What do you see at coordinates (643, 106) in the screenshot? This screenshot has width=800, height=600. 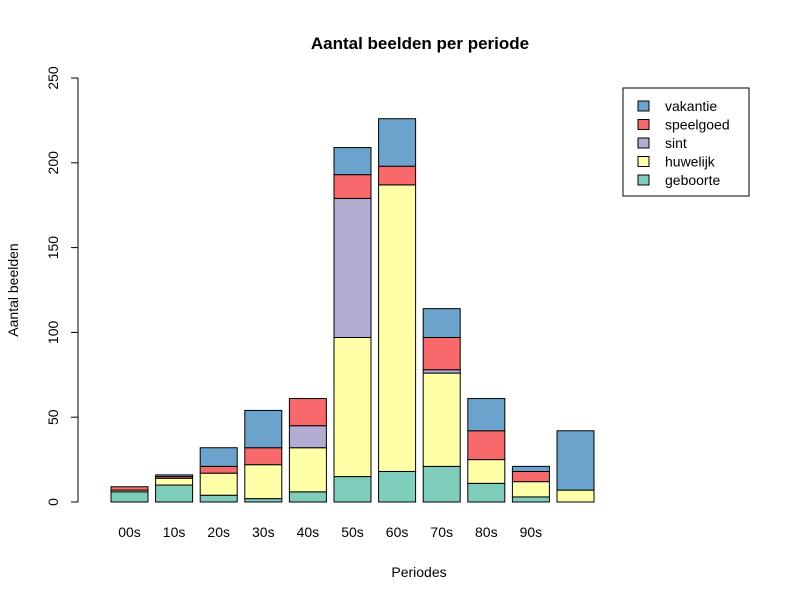 I see `legend-swatch-vakantie` at bounding box center [643, 106].